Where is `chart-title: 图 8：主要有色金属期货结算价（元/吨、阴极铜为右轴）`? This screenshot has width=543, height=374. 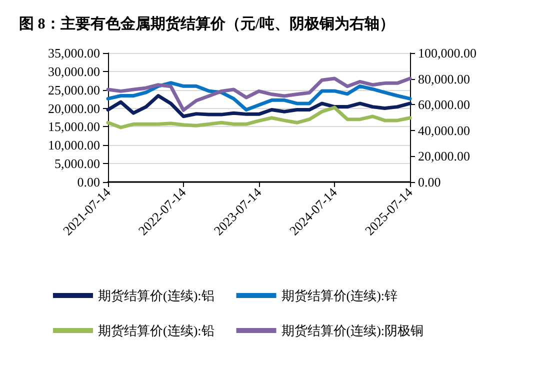
chart-title: 图 8：主要有色金属期货结算价（元/吨、阴极铜为右轴） is located at coordinates (206, 23).